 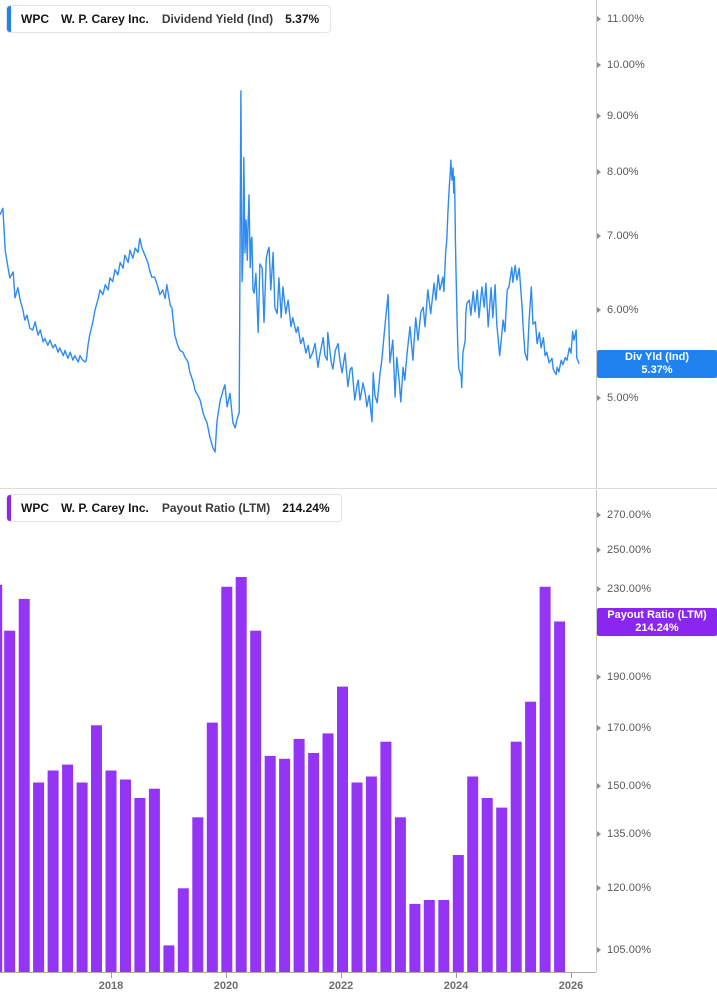 What do you see at coordinates (624, 728) in the screenshot?
I see `y-axis-tick: 170.00%` at bounding box center [624, 728].